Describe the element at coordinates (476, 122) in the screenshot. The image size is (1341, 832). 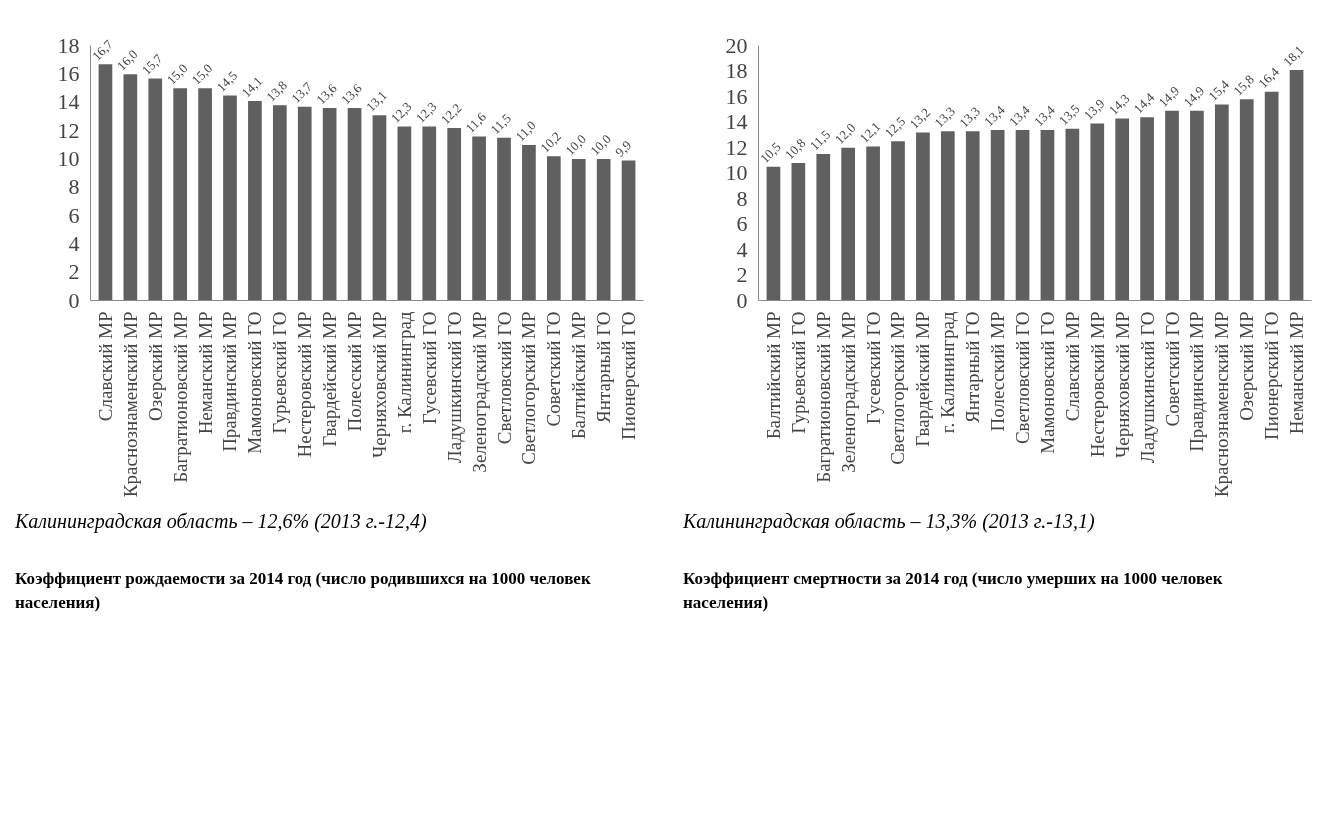
I see `data-label: 11,6` at that location.